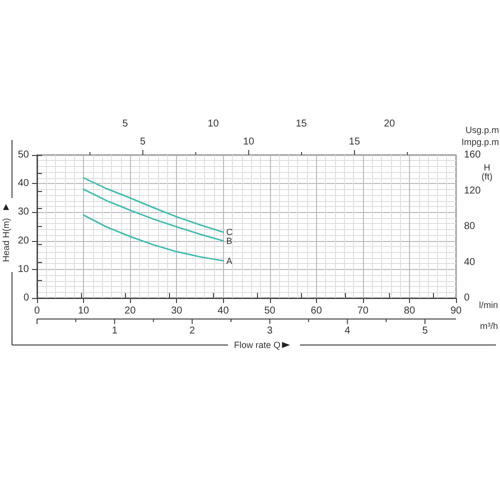  I want to click on x2-tick-label: 15, so click(302, 124).